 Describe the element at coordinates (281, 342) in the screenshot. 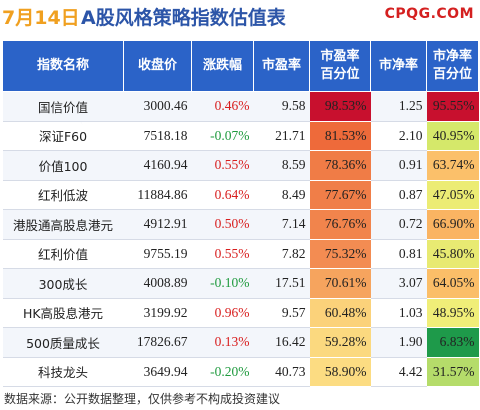

I see `pe-cell: 16.42` at that location.